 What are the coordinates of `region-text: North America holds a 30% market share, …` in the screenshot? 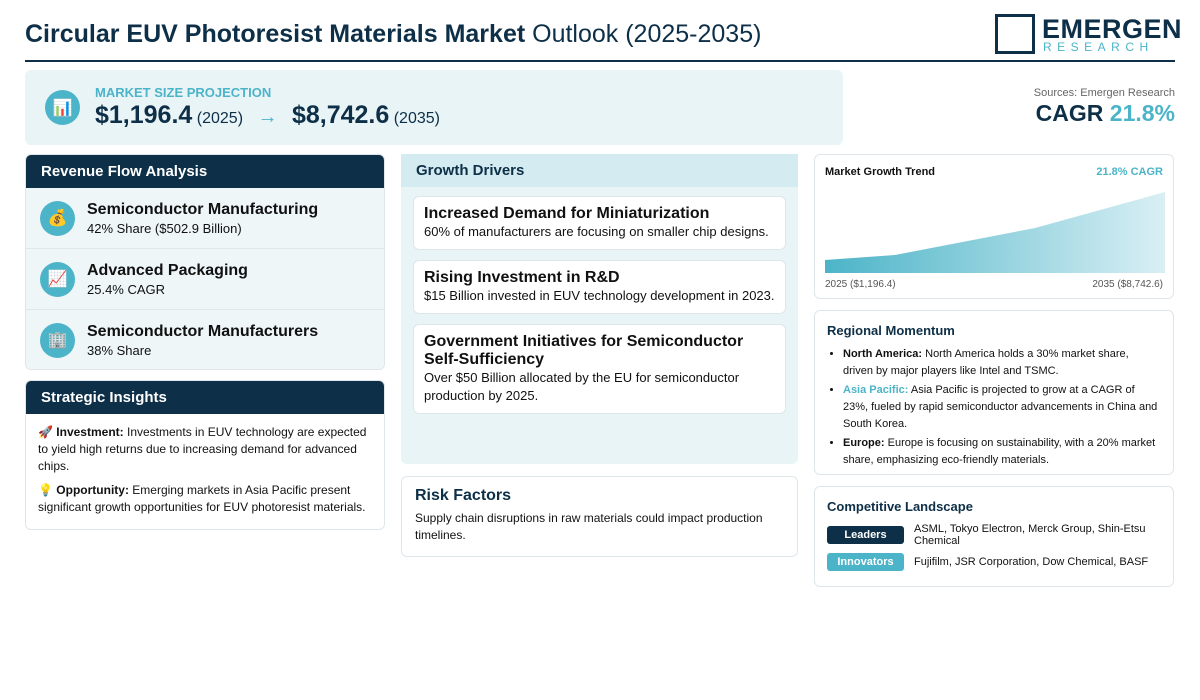 It's located at (986, 362).